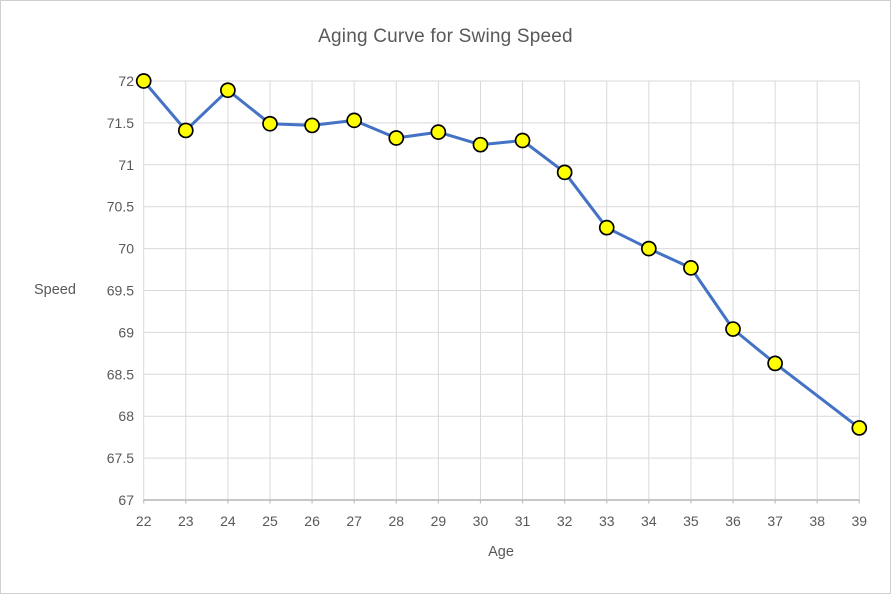 This screenshot has height=594, width=891. I want to click on x-tick-label: 32, so click(565, 521).